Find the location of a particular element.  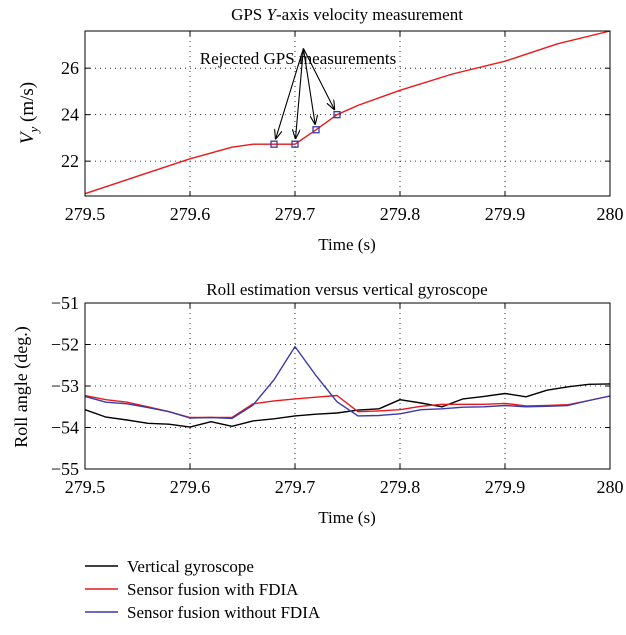

legend-label: Vertical gyroscope is located at coordinates (190, 566).